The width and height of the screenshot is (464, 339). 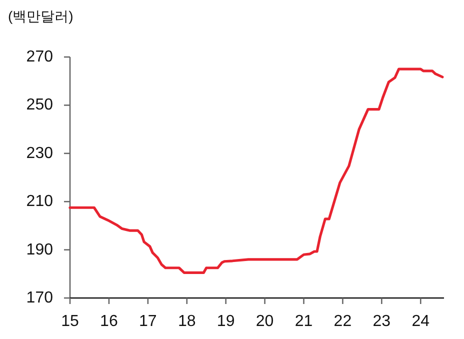 What do you see at coordinates (109, 321) in the screenshot?
I see `x-tick-label: 16` at bounding box center [109, 321].